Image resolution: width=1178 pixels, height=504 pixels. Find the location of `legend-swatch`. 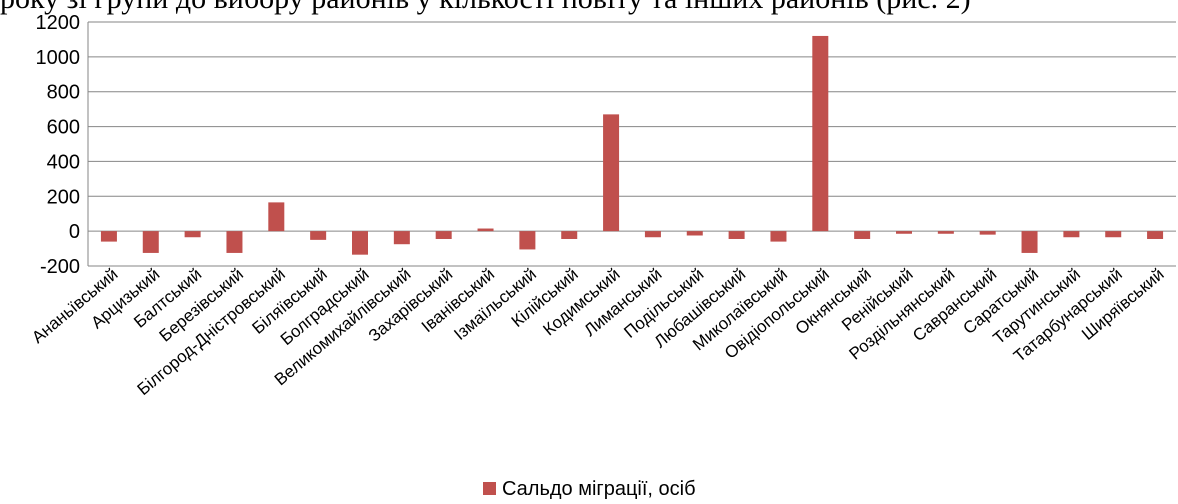

legend-swatch is located at coordinates (489, 488).